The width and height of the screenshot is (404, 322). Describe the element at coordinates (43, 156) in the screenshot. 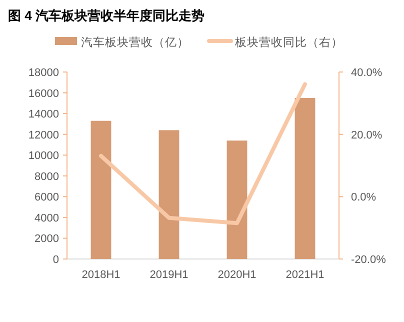

I see `y-tick-label: 10000` at that location.